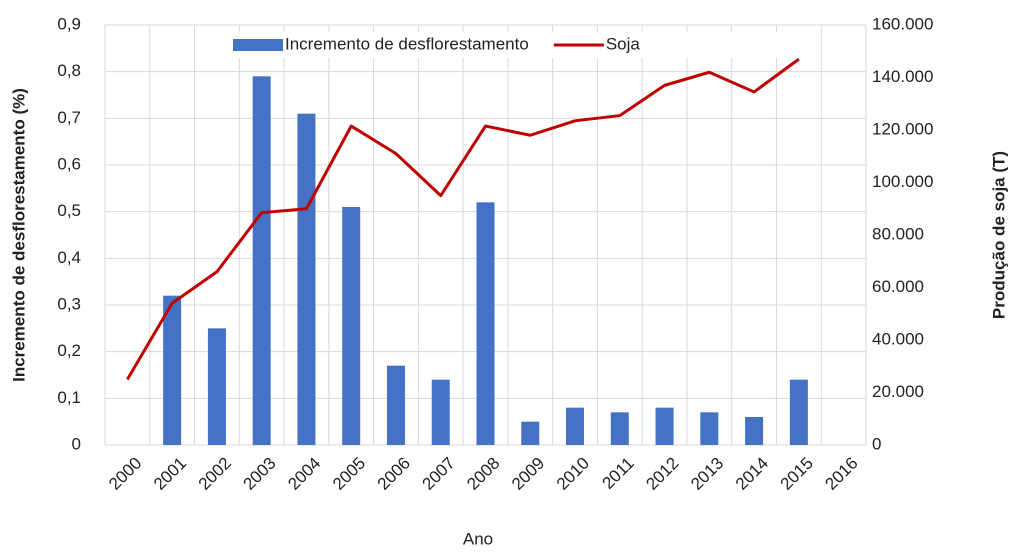 The width and height of the screenshot is (1015, 552). Describe the element at coordinates (258, 45) in the screenshot. I see `legend-swatch` at that location.